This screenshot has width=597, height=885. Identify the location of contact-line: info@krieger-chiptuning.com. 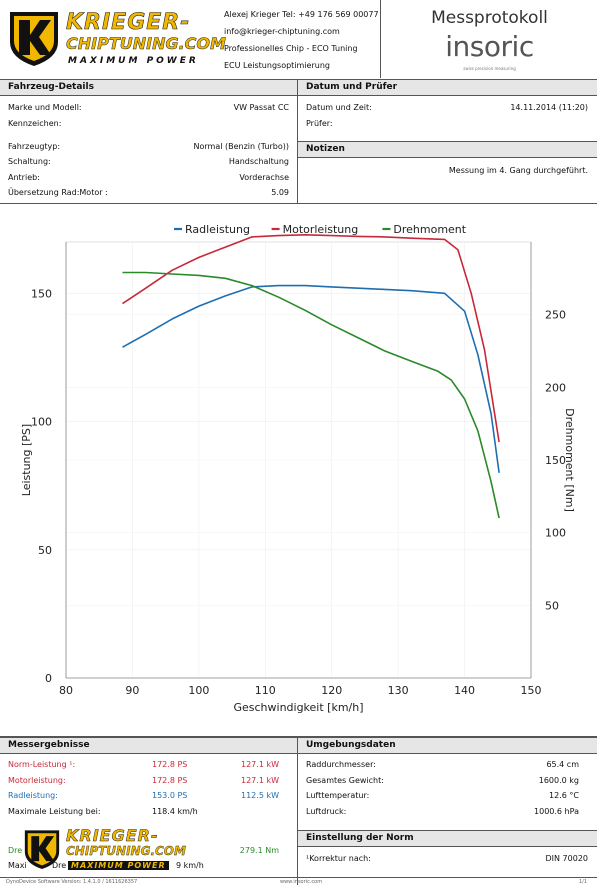
(282, 31).